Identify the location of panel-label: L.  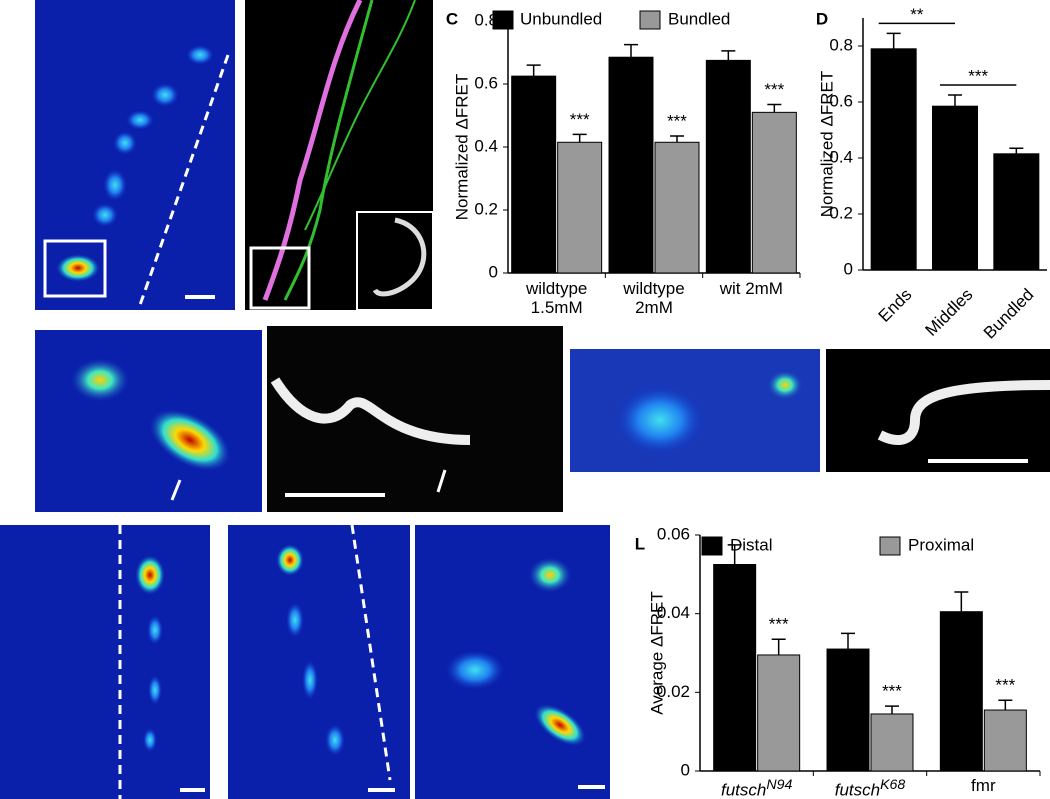
(640, 543).